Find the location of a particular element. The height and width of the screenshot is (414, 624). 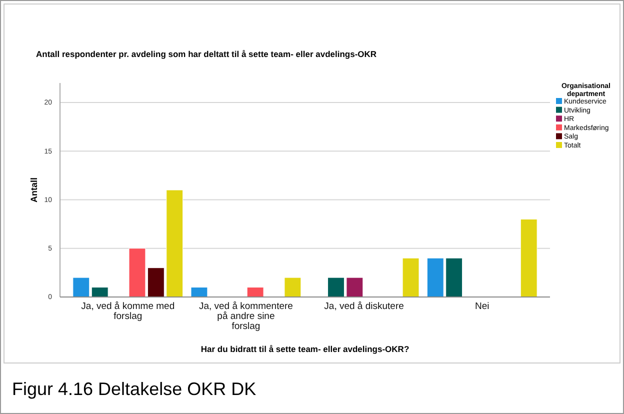

x-tick-label: Ja, ved å kommentere på andre sine forslag is located at coordinates (245, 316).